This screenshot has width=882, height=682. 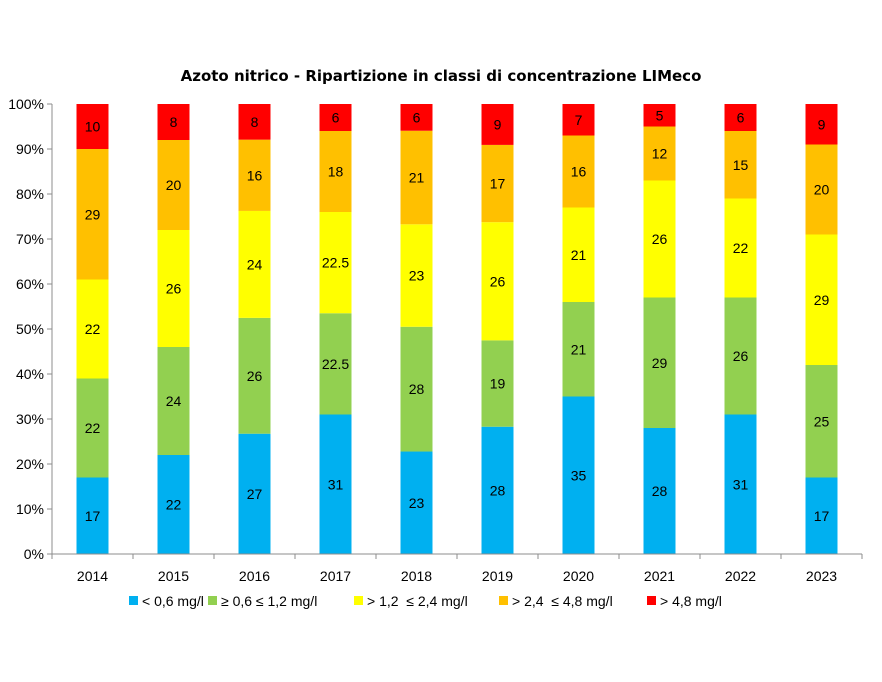 What do you see at coordinates (498, 384) in the screenshot?
I see `data-label: 19` at bounding box center [498, 384].